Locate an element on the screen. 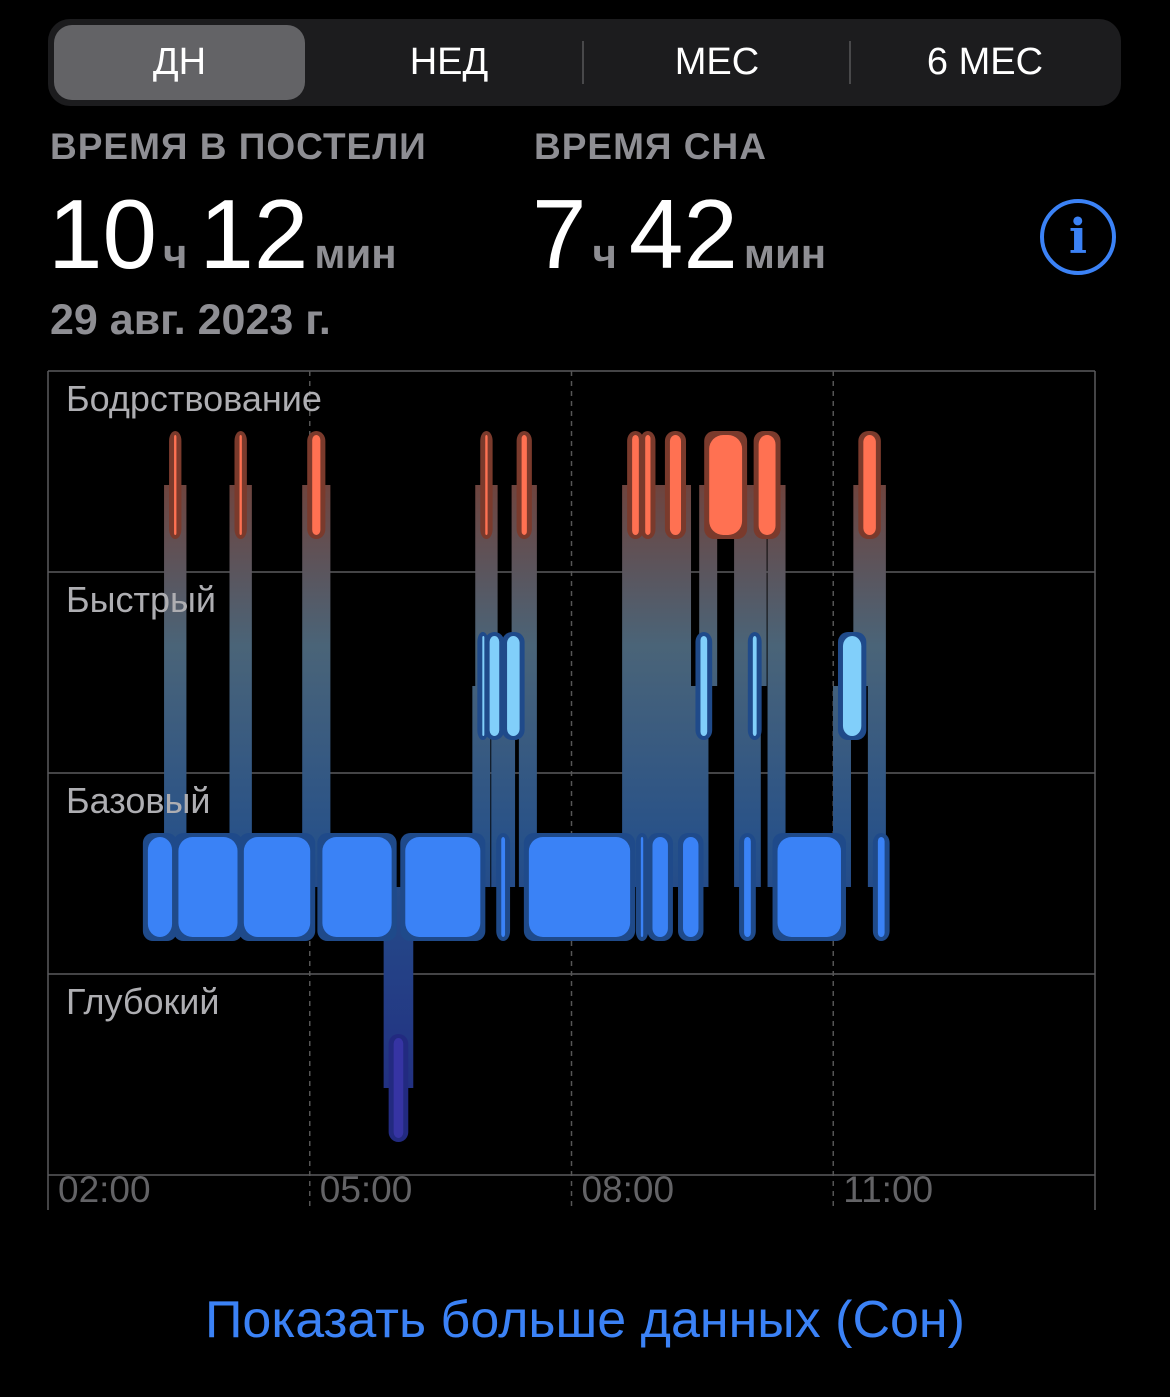 This screenshot has height=1397, width=1170. x-tick-label: 02:00 is located at coordinates (104, 1189).